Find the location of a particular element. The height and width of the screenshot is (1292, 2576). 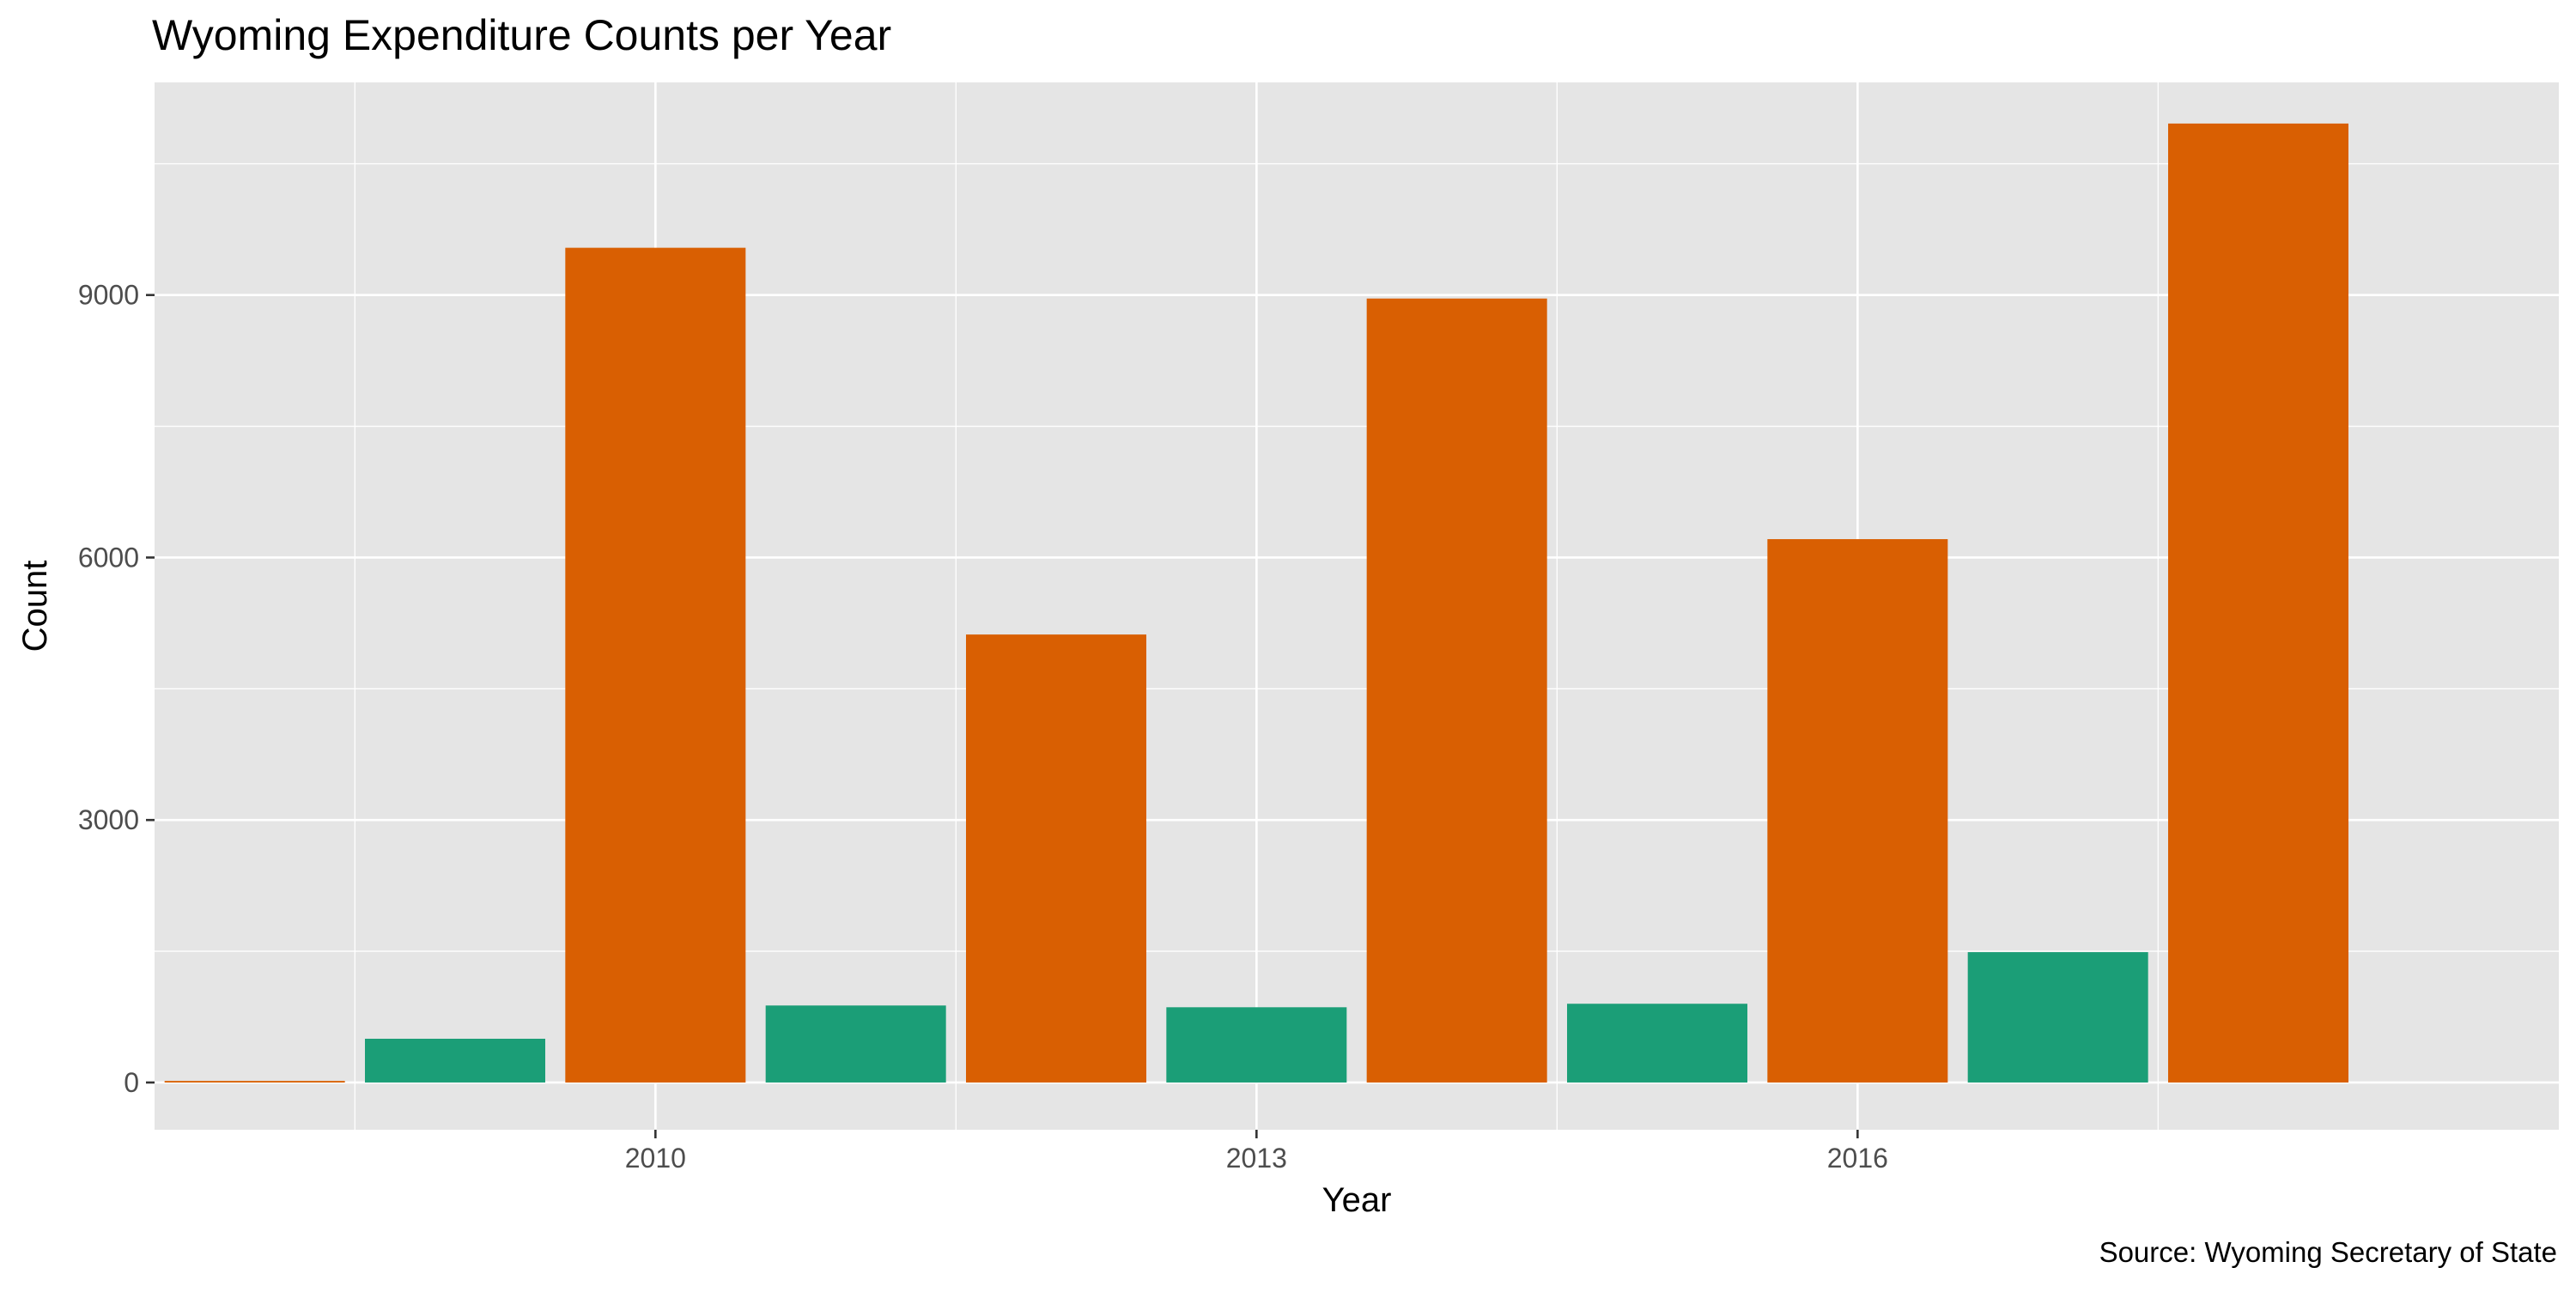

y-tick-label: 6000 is located at coordinates (109, 557).